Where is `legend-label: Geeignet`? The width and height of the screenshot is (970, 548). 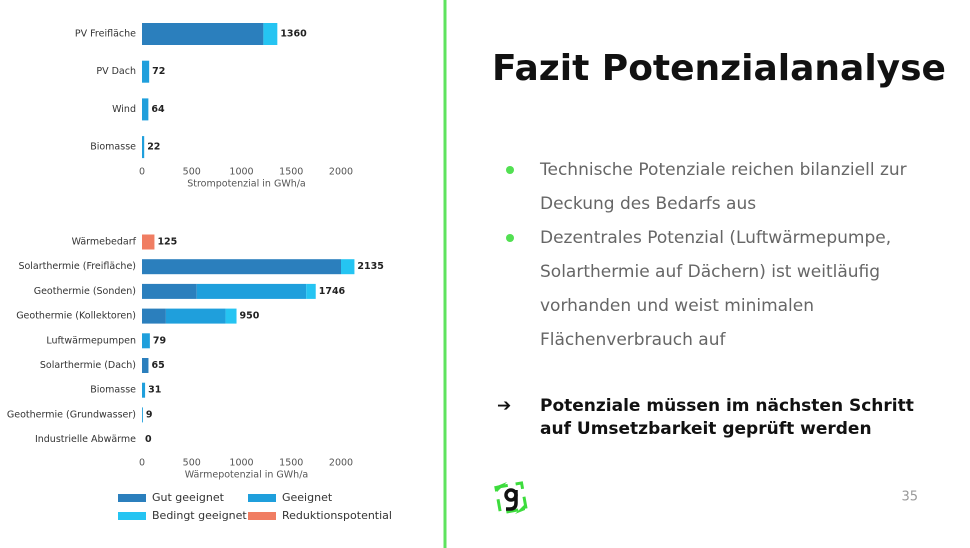
legend-label: Geeignet is located at coordinates (307, 497).